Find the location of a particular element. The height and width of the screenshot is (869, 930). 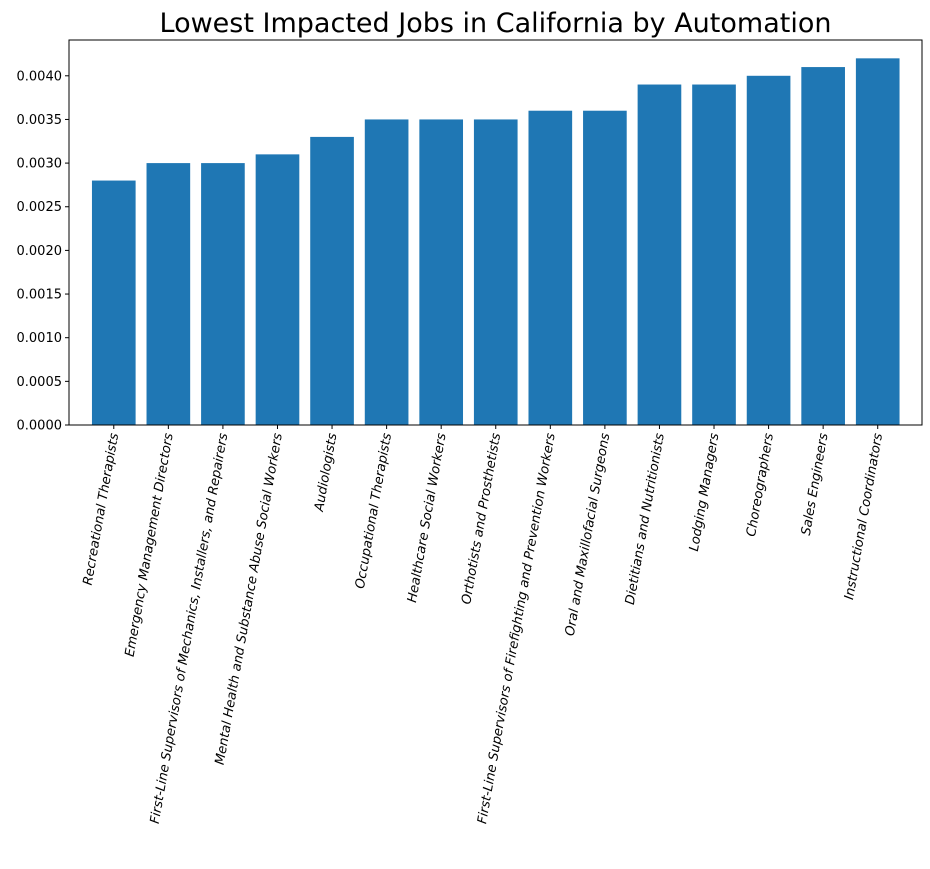

x-tick-label: Dietitians and Nutritionists is located at coordinates (645, 519).